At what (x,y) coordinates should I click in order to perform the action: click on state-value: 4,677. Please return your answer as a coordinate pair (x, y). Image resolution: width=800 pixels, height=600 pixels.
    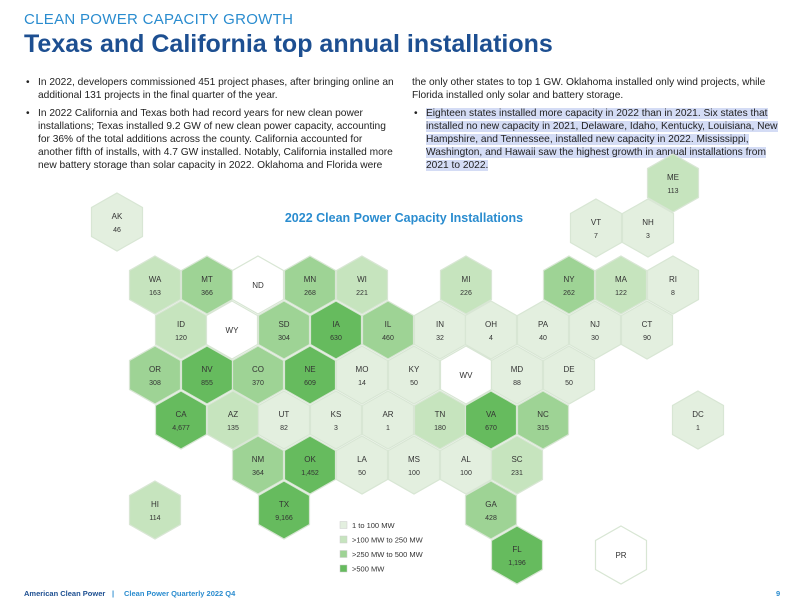
    Looking at the image, I should click on (181, 428).